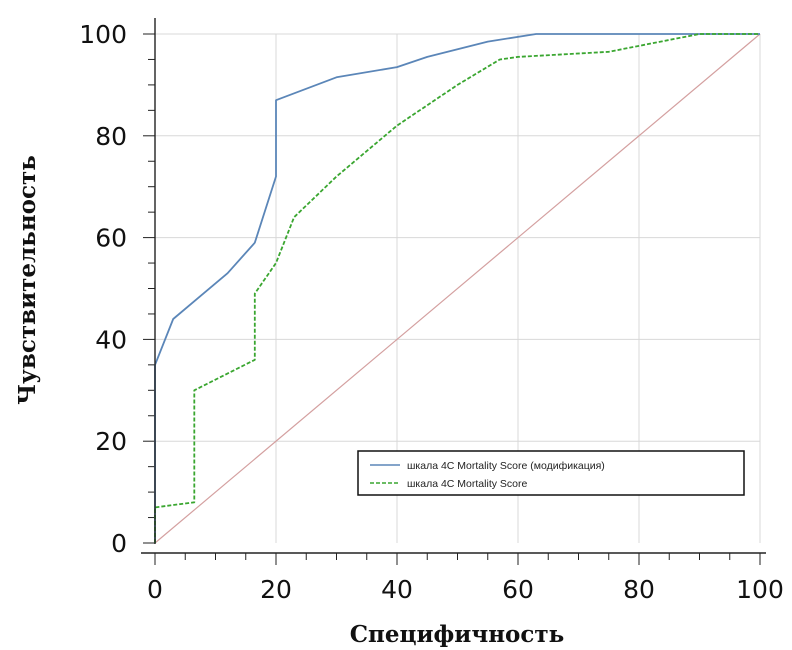  Describe the element at coordinates (276, 589) in the screenshot. I see `x-tick-label: 20` at that location.